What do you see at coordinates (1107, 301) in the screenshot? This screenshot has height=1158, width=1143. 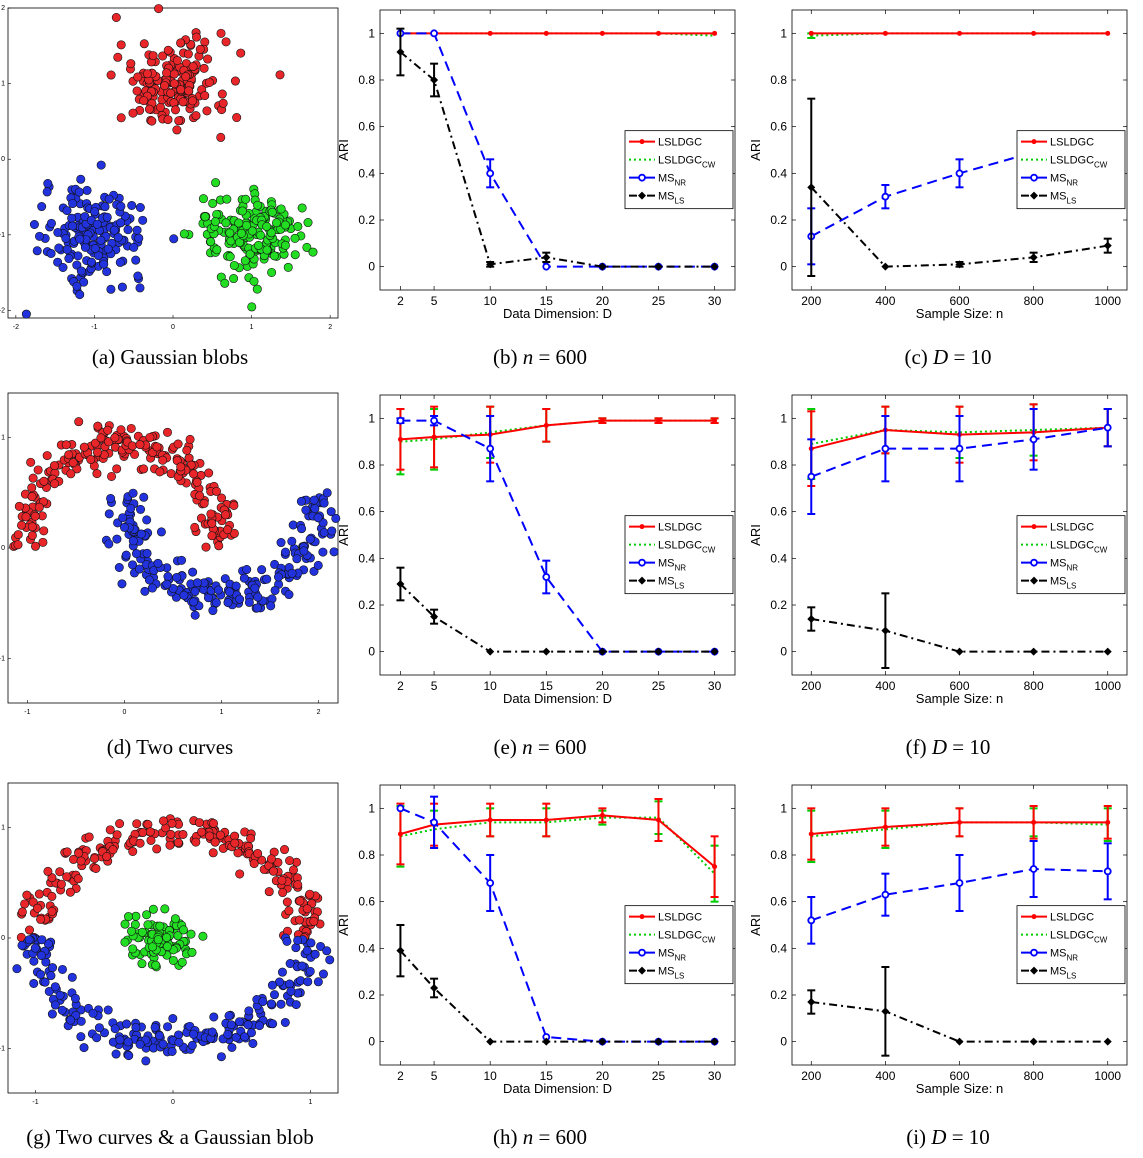 I see `x-tick-label: 1000` at bounding box center [1107, 301].